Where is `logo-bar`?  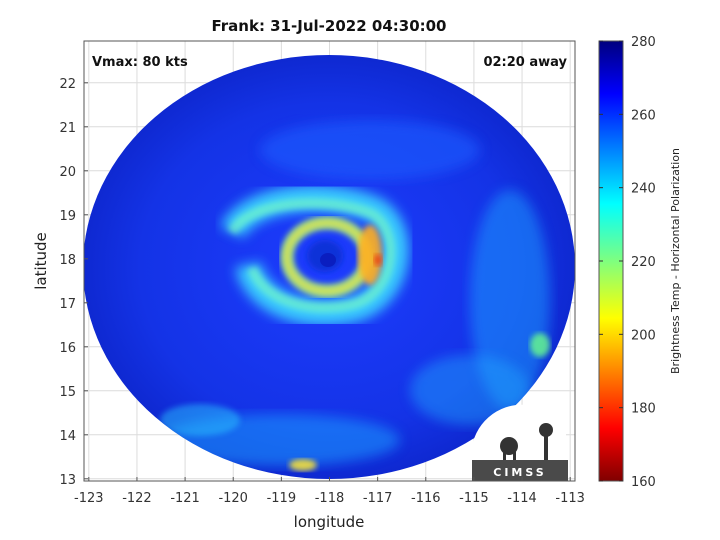
logo-bar is located at coordinates (520, 470).